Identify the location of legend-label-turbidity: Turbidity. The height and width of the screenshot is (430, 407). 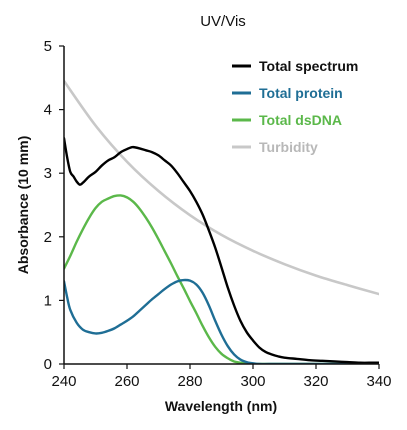
(288, 147).